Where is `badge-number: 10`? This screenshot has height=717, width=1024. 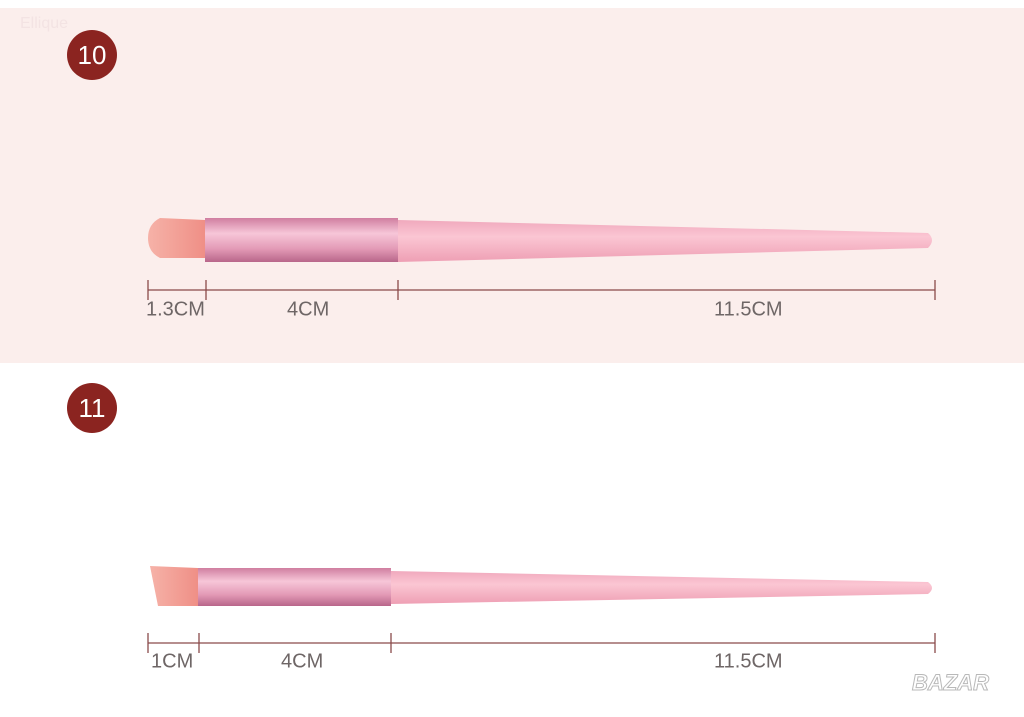
badge-number: 10 is located at coordinates (92, 55).